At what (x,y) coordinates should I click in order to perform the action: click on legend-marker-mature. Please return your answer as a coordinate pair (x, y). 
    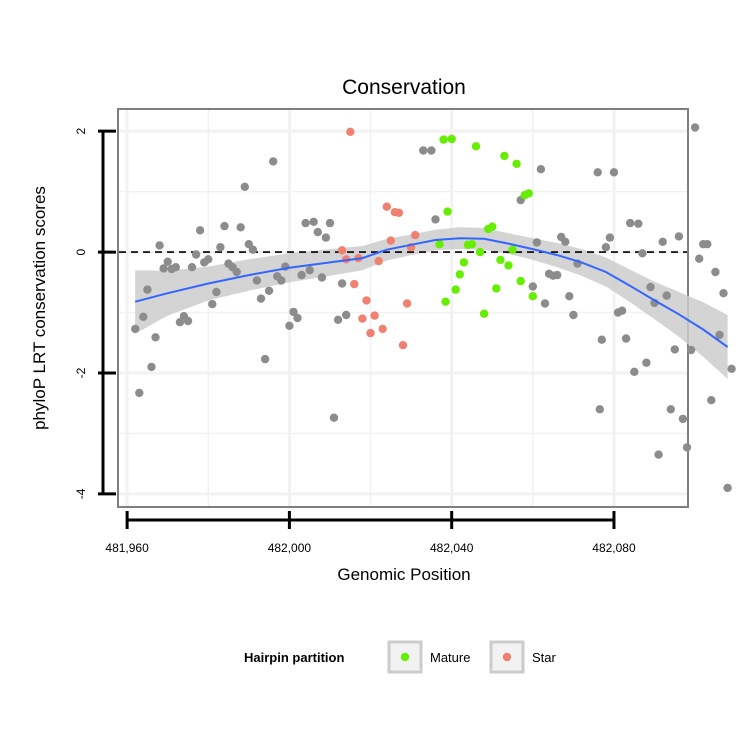
    Looking at the image, I should click on (405, 657).